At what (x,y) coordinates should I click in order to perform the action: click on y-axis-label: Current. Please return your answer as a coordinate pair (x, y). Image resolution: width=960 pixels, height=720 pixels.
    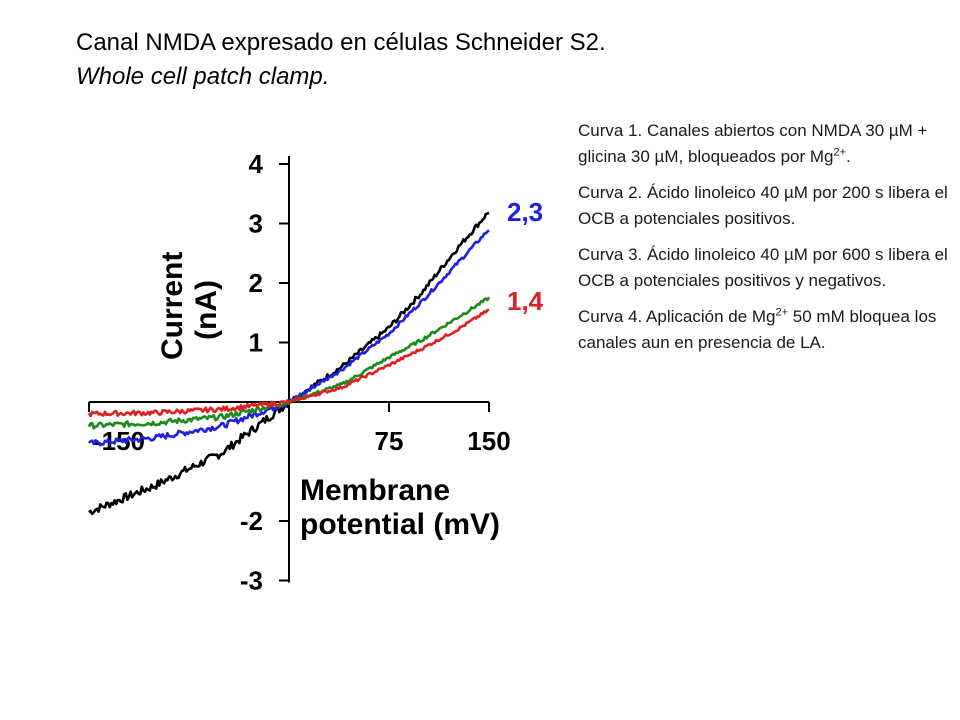
    Looking at the image, I should click on (172, 306).